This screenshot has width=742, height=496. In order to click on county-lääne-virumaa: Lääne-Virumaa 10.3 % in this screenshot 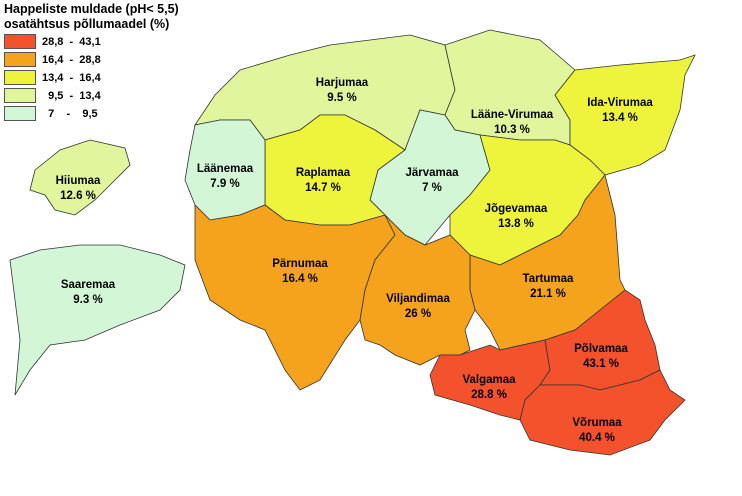, I will do `click(510, 87)`.